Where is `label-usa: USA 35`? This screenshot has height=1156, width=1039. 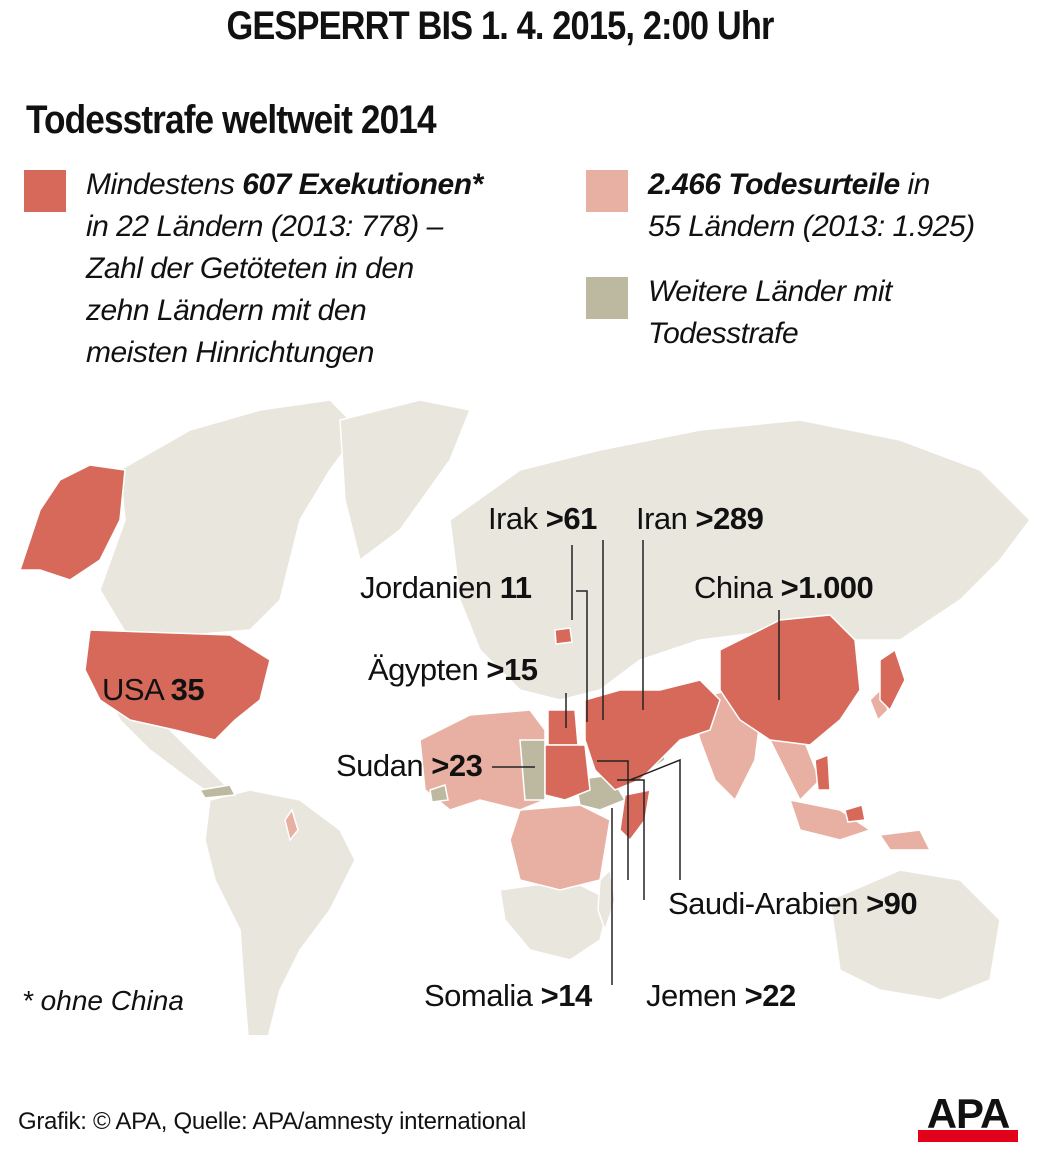 label-usa: USA 35 is located at coordinates (153, 690).